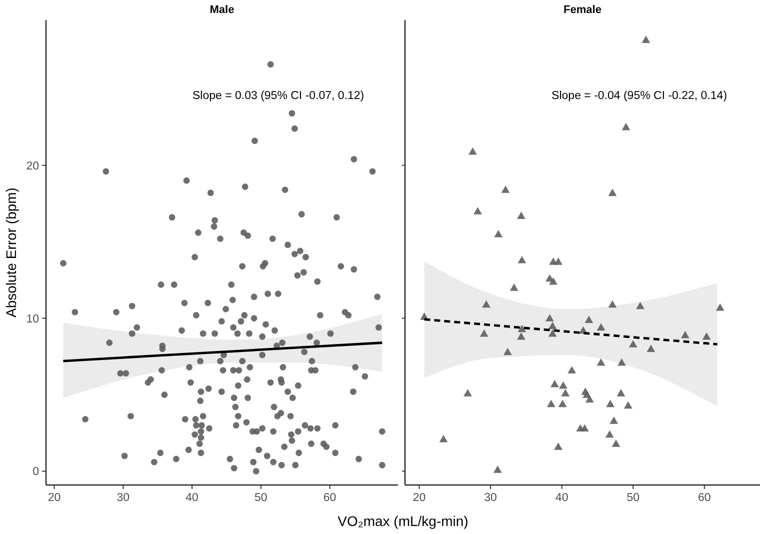 This screenshot has height=534, width=767. Describe the element at coordinates (35, 472) in the screenshot. I see `y-tick-label: 0` at that location.